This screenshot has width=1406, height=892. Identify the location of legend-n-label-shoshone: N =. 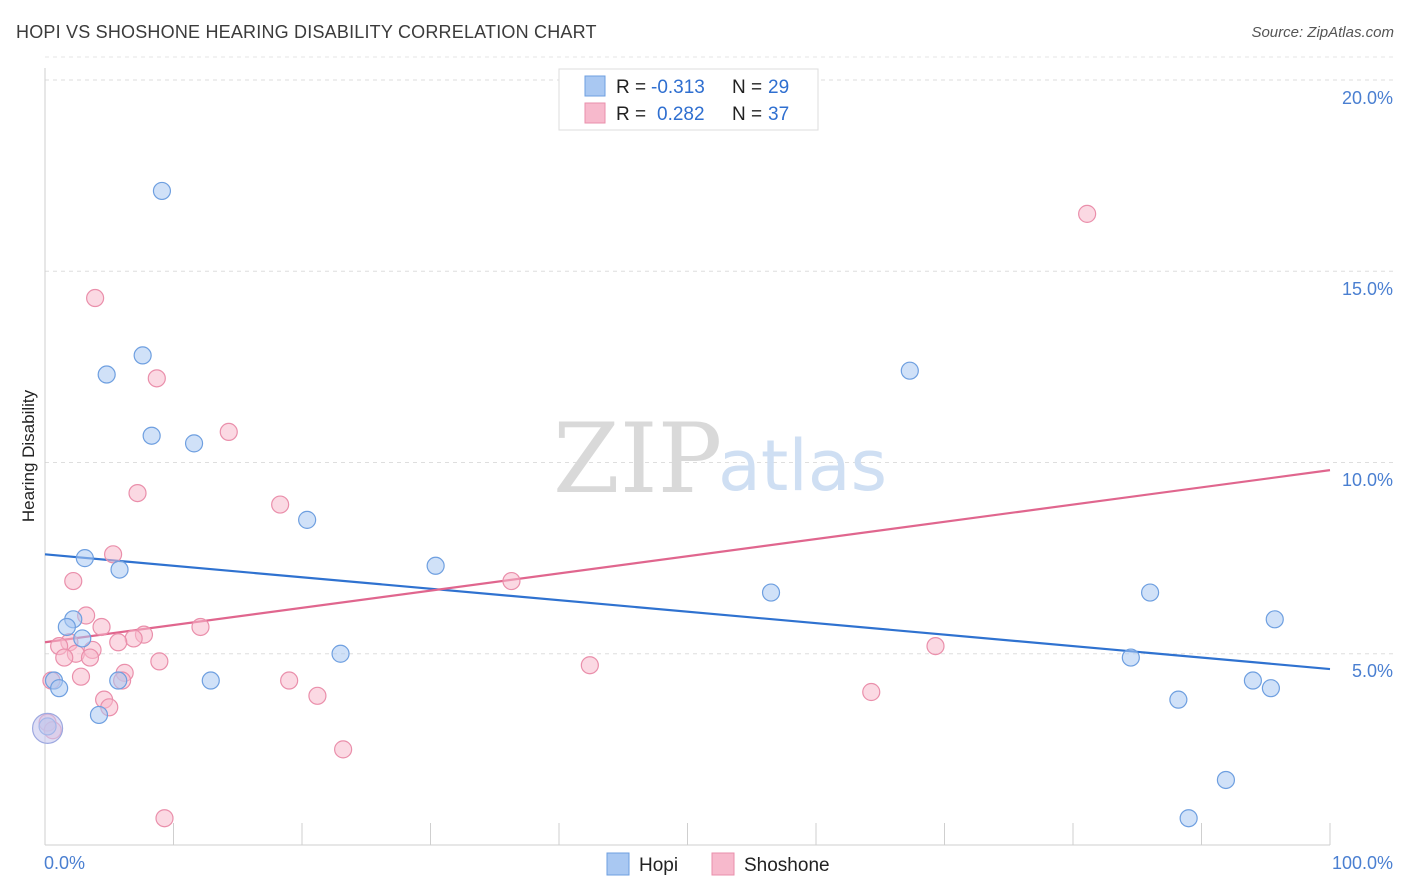
(747, 114).